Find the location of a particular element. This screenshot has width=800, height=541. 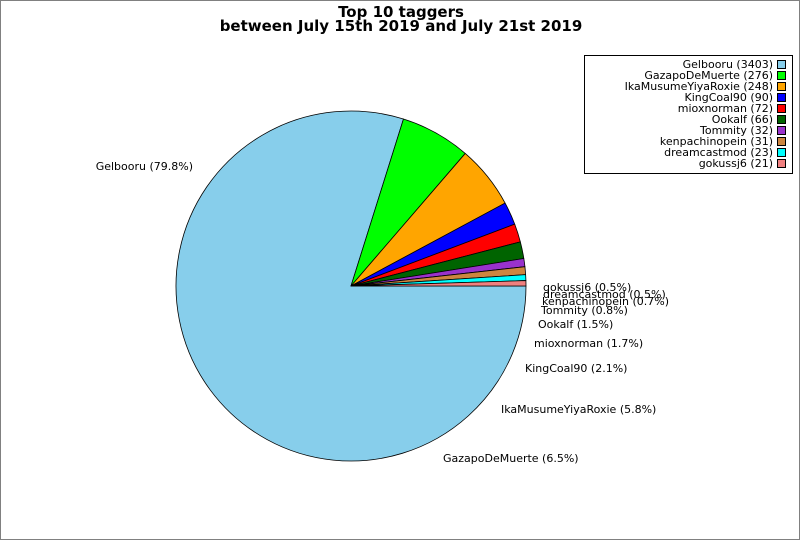

legend-label: kenpachinopein (31) is located at coordinates (716, 141).